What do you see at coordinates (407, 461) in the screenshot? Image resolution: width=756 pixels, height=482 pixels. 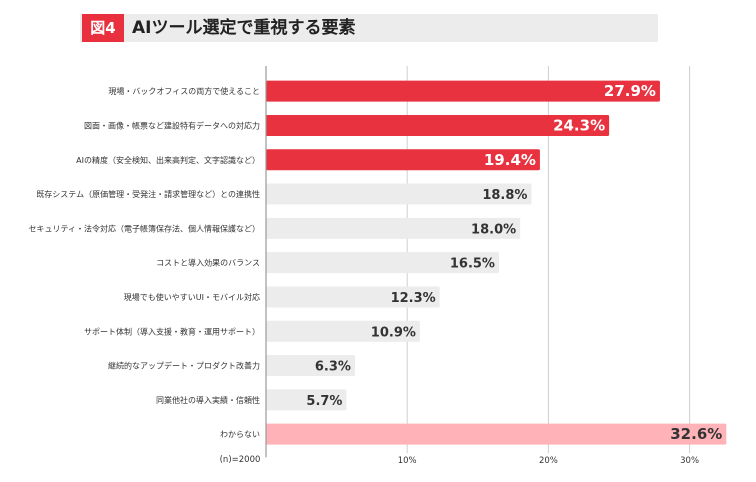 I see `x-tick-label-10: 10%` at bounding box center [407, 461].